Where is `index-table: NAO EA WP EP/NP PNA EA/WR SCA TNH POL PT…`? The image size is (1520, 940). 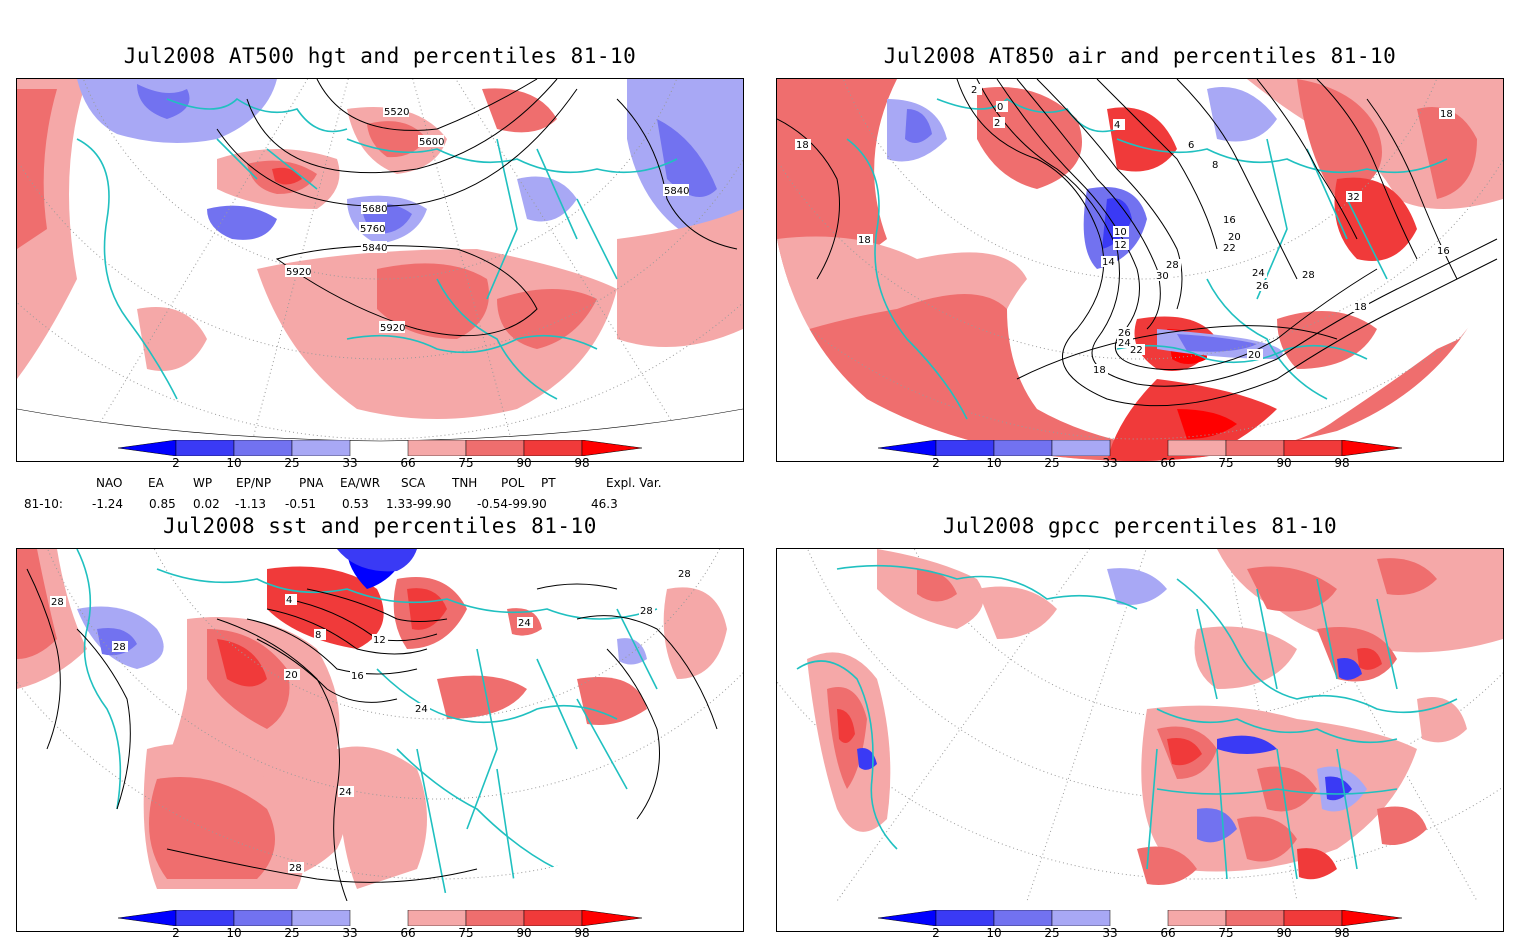
index-table: NAO EA WP EP/NP PNA EA/WR SCA TNH POL PT… is located at coordinates (380, 494).